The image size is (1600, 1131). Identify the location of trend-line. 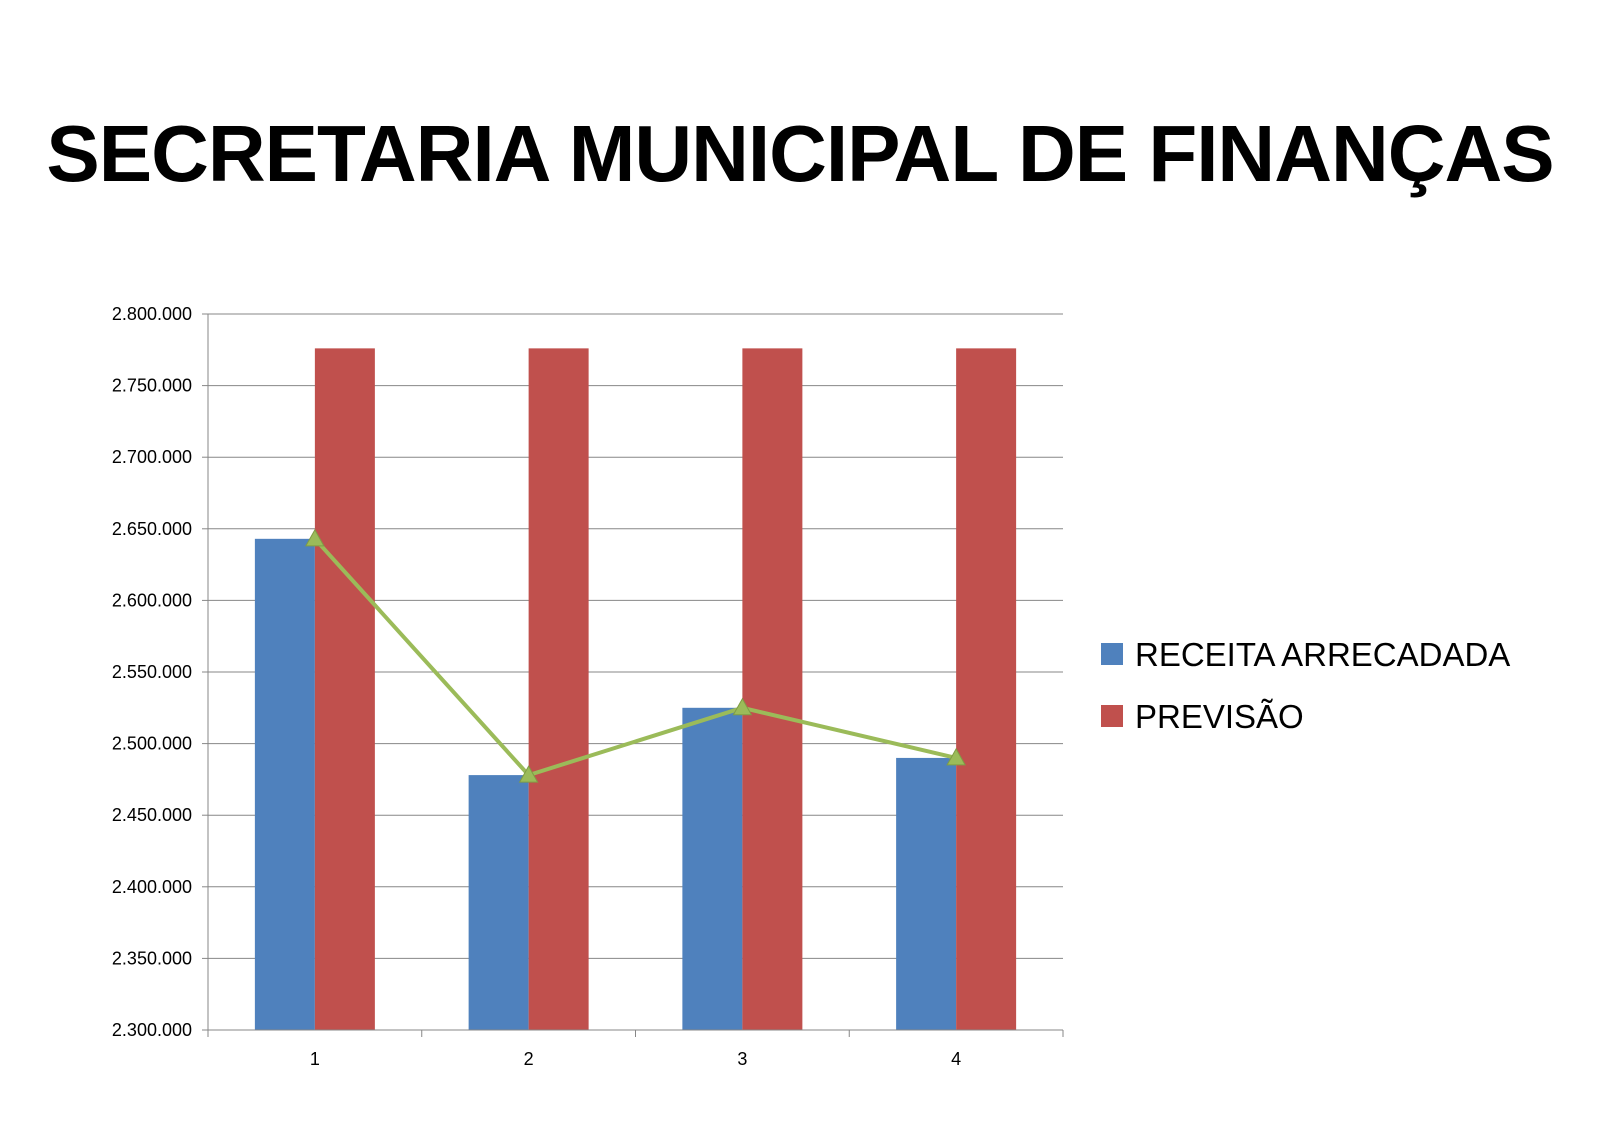
(635, 655).